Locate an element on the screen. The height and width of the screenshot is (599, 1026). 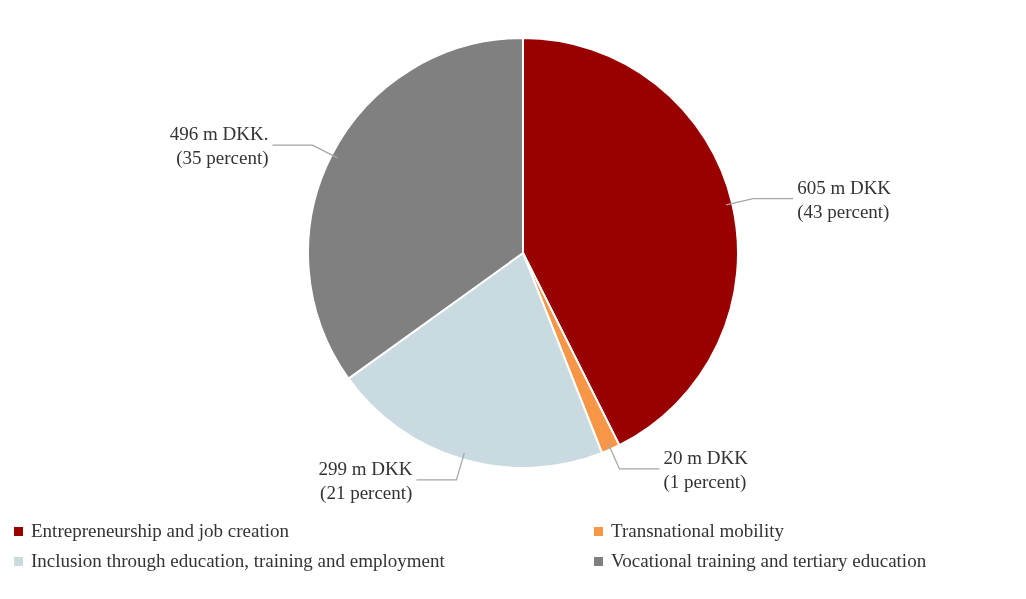
legend-label: Inclusion through education, training and employment is located at coordinates (238, 561).